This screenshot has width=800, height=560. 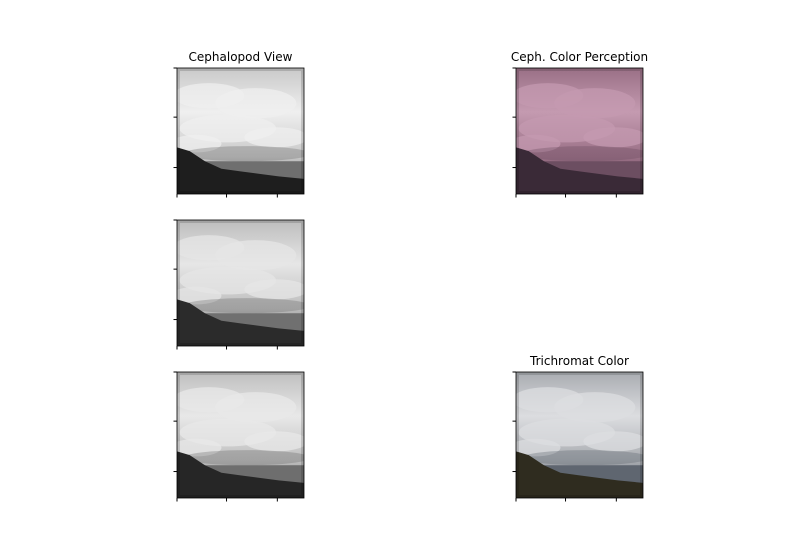 What do you see at coordinates (579, 57) in the screenshot?
I see `panel-title: Ceph. Color Perception` at bounding box center [579, 57].